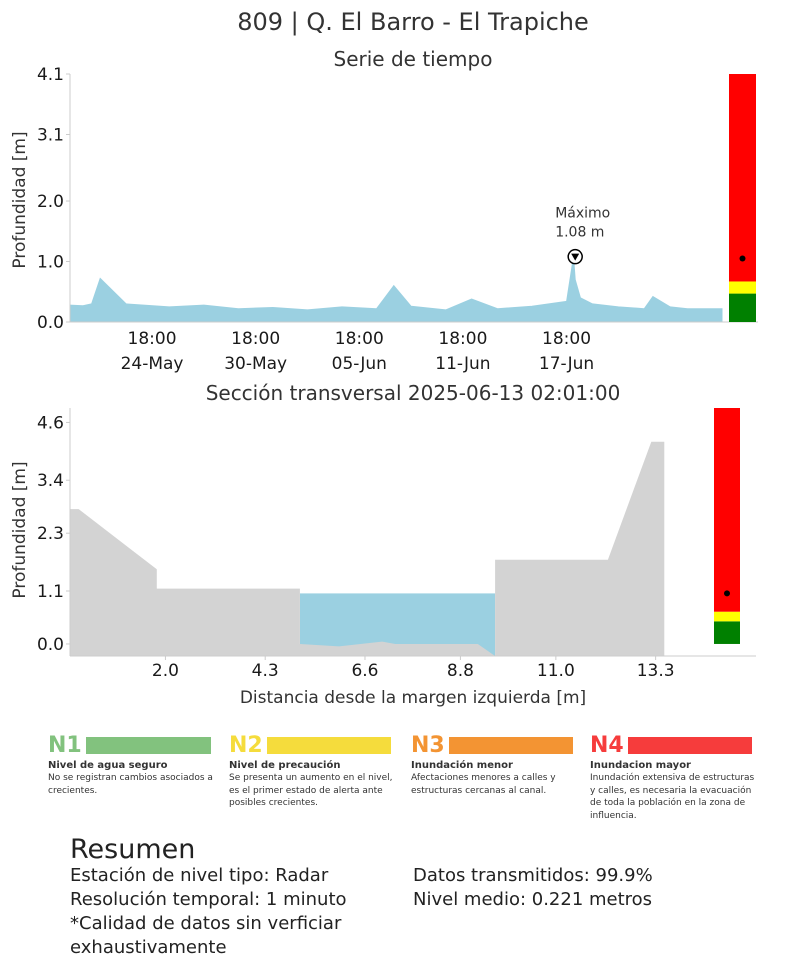 This screenshot has width=809, height=969. Describe the element at coordinates (199, 875) in the screenshot. I see `summary-station-type: Estación de nivel tipo: Radar` at that location.